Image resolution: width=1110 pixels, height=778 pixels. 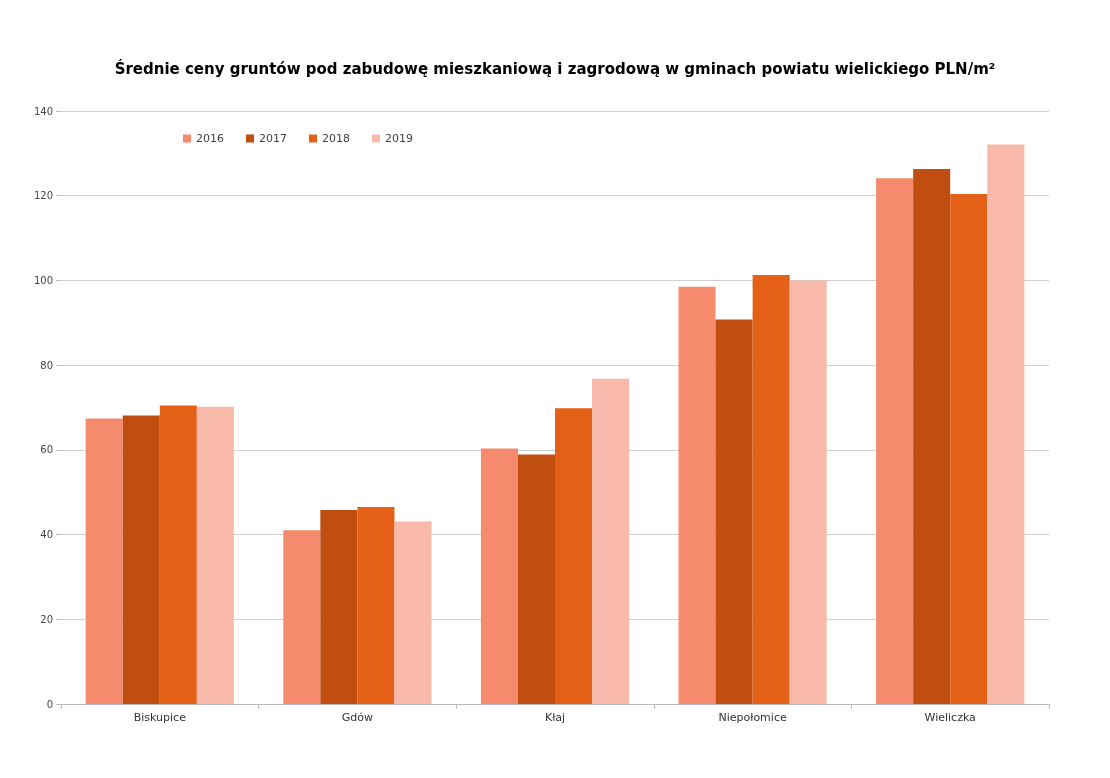 What do you see at coordinates (46, 365) in the screenshot?
I see `y-tick-label: 80` at bounding box center [46, 365].